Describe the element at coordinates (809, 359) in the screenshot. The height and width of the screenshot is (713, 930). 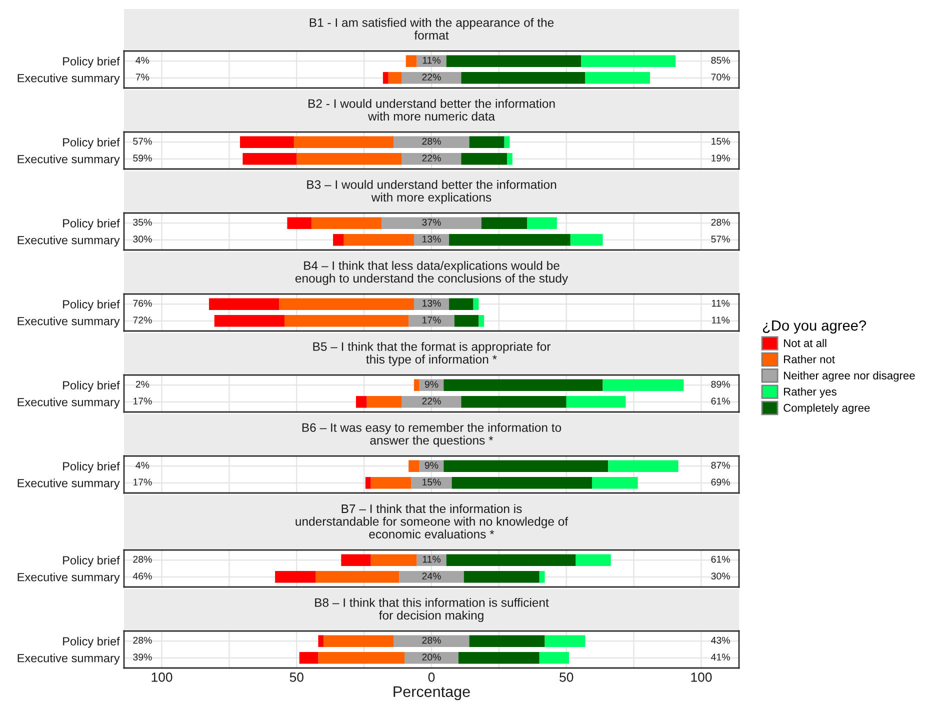
I see `legend-label: Rather not` at that location.